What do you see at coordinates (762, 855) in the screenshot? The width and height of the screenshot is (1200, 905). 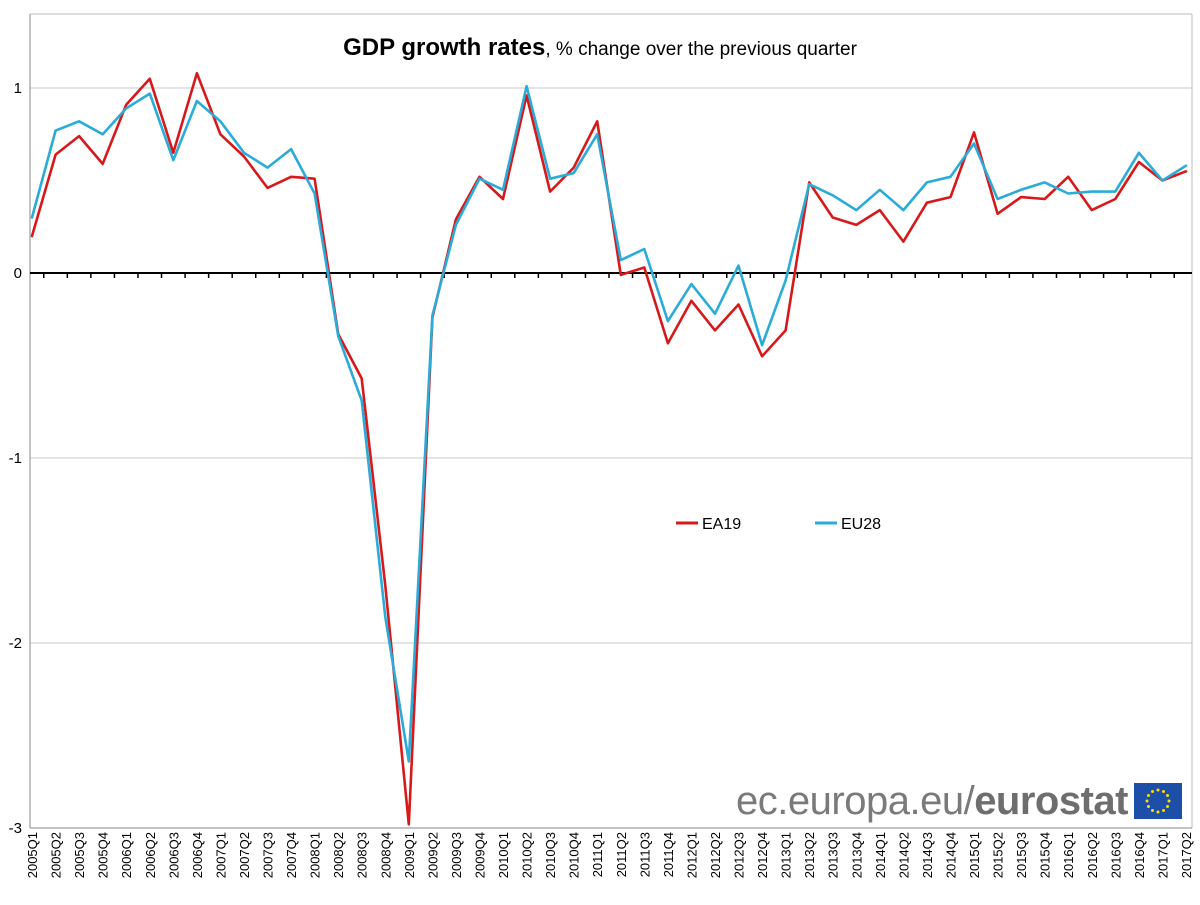 I see `x-tick-label: 2012Q4` at bounding box center [762, 855].